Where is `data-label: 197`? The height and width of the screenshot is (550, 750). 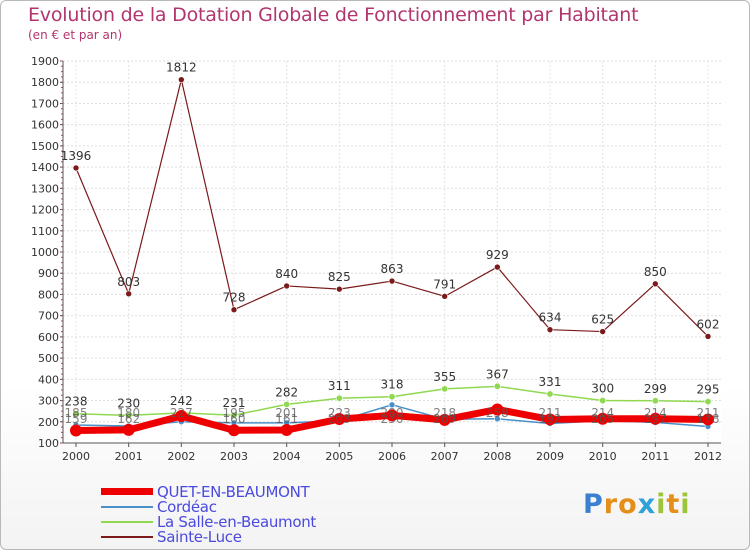
data-label: 197 is located at coordinates (655, 419).